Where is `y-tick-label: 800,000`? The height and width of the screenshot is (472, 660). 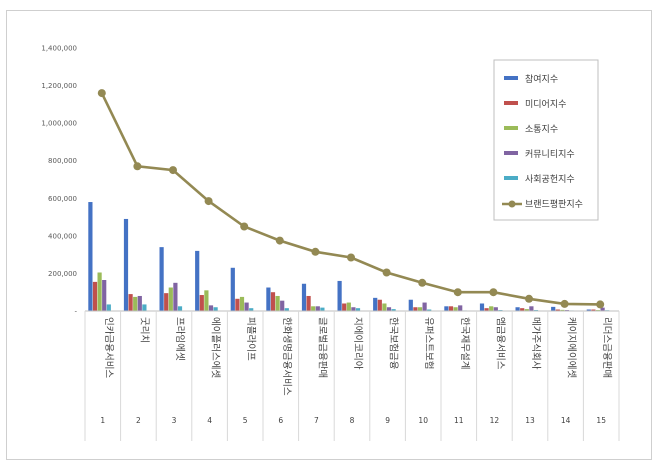 y-tick-label: 800,000 is located at coordinates (62, 161).